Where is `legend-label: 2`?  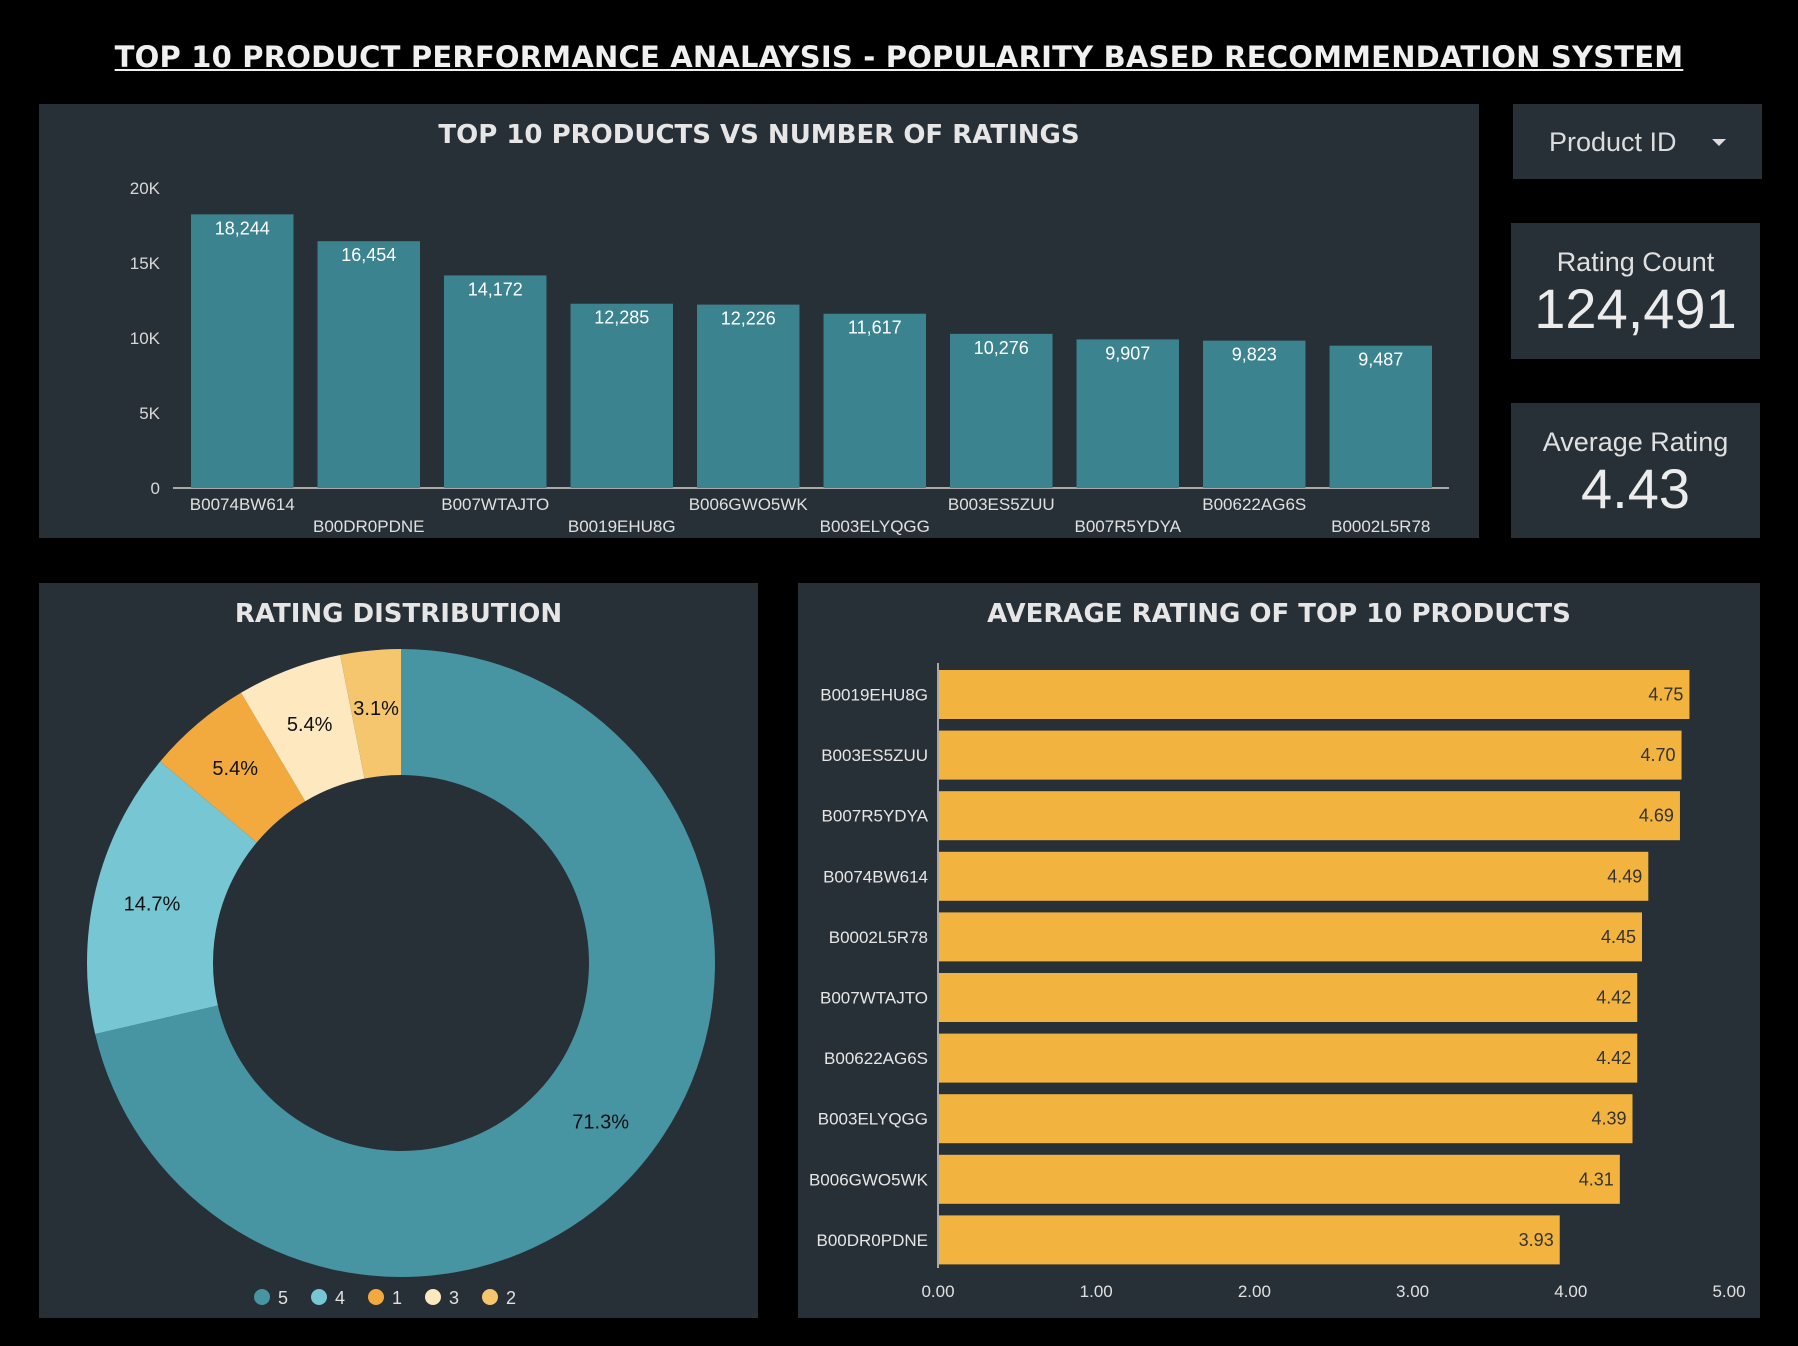
legend-label: 2 is located at coordinates (511, 1298).